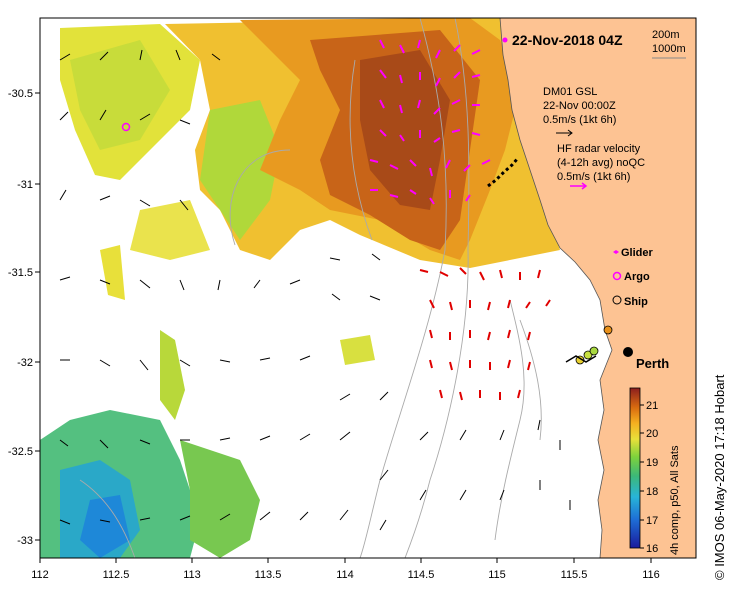  Describe the element at coordinates (345, 575) in the screenshot. I see `lon-tick: 114` at that location.